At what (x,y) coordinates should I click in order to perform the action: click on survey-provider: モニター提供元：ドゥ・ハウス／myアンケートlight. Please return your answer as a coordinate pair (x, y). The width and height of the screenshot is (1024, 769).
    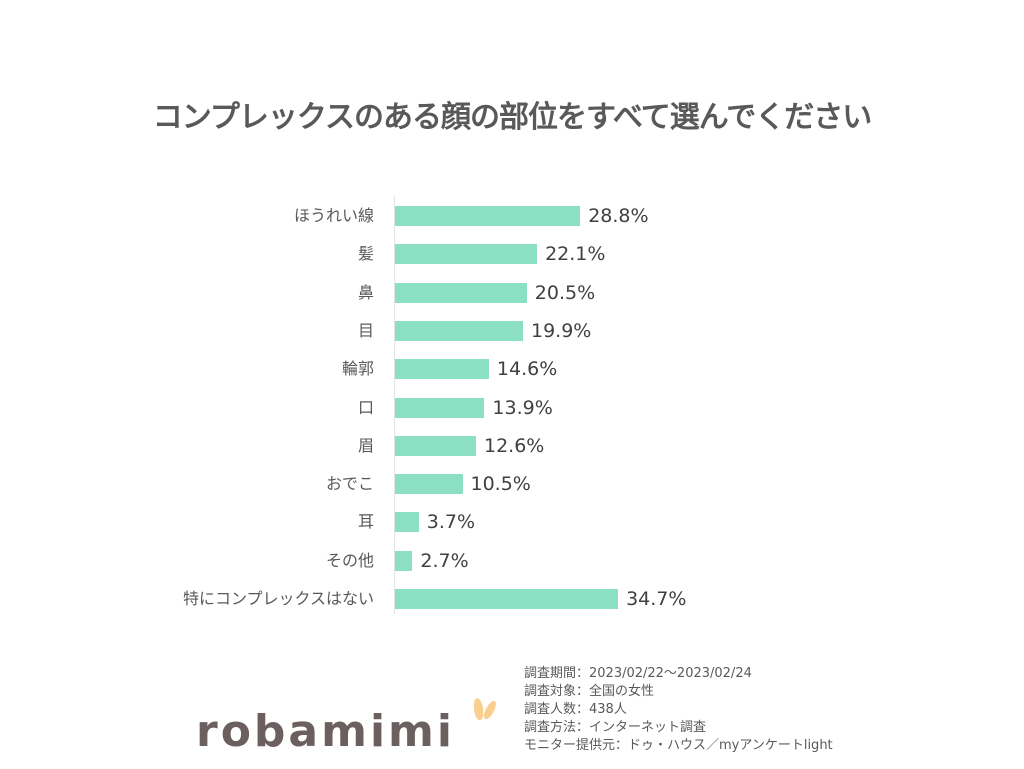
    Looking at the image, I should click on (678, 745).